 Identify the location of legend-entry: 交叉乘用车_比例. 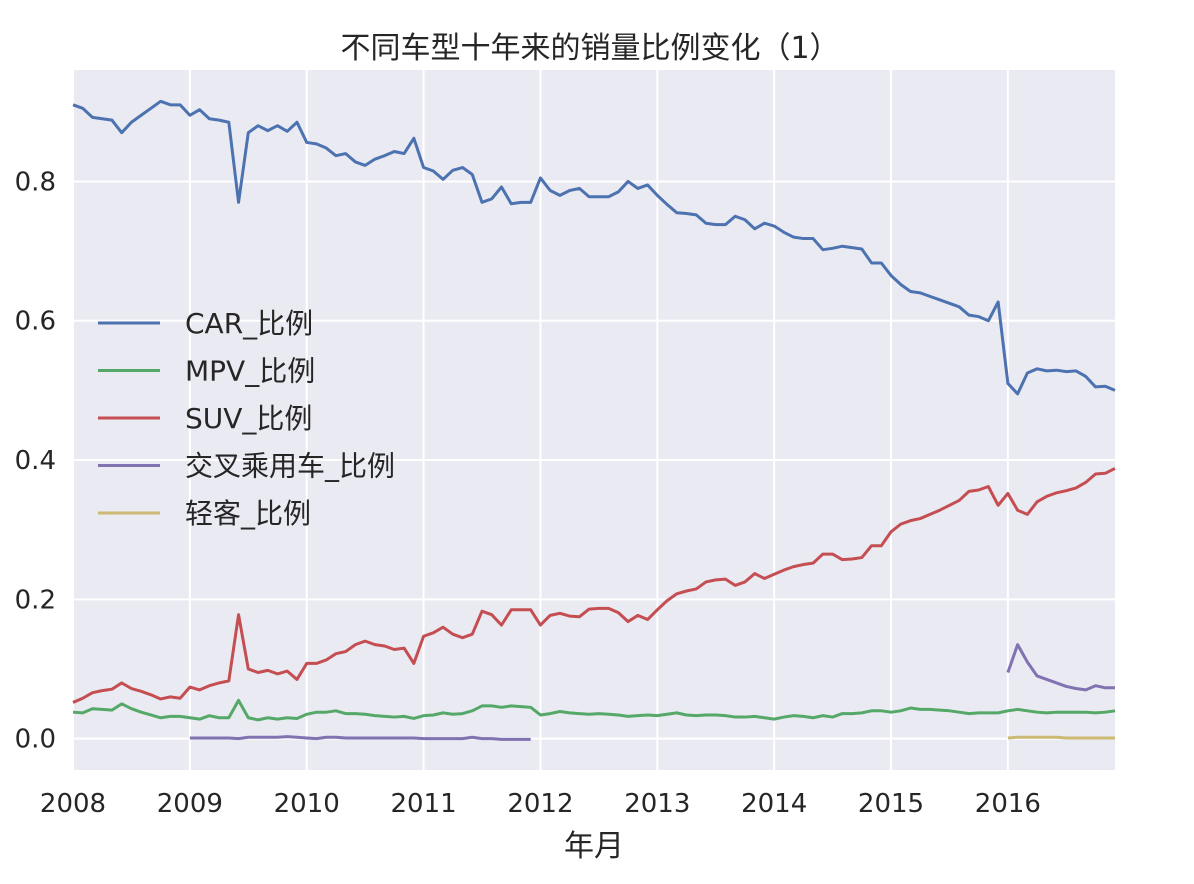
(246, 466).